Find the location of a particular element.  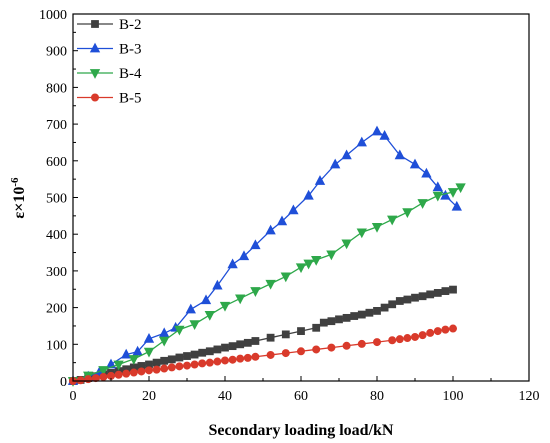

y-tick-label: 300 is located at coordinates (56, 272).